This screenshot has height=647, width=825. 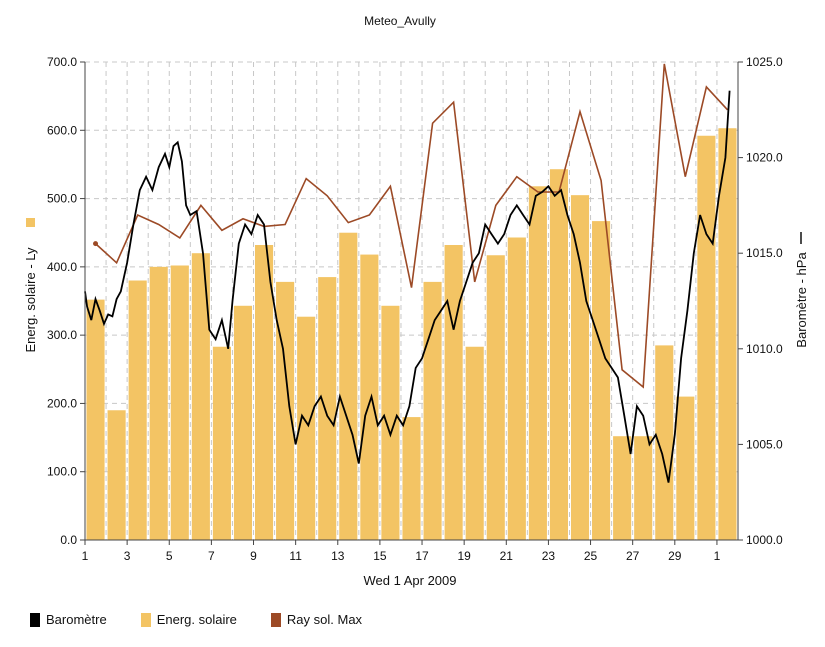 I want to click on x-tick-label: 27, so click(x=633, y=556).